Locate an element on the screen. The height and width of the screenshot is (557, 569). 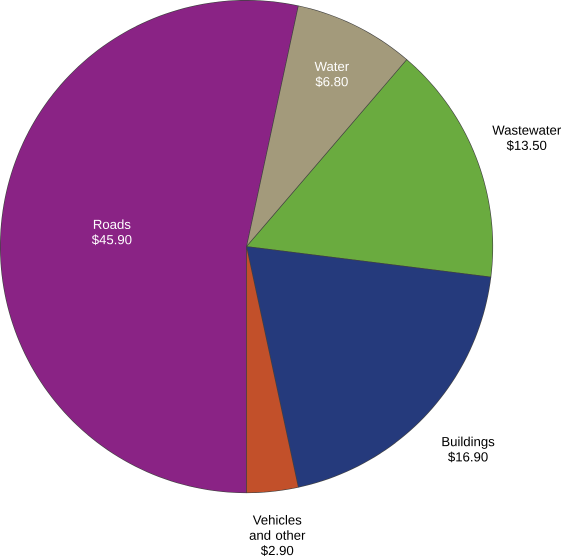
slice-label: Vehicles and other is located at coordinates (278, 527).